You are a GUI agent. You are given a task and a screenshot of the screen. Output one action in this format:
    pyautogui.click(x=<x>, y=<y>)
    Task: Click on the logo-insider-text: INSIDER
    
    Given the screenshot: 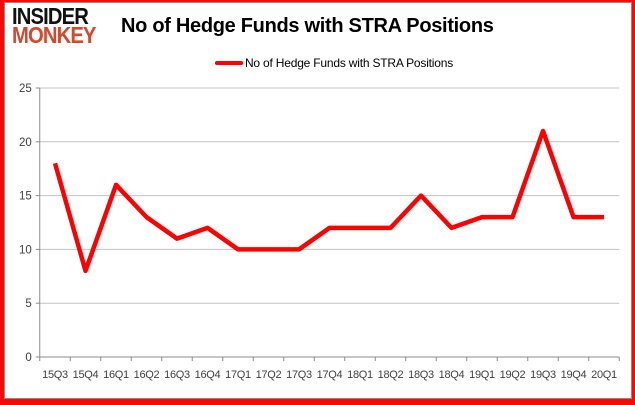 What is the action you would take?
    pyautogui.click(x=50, y=16)
    